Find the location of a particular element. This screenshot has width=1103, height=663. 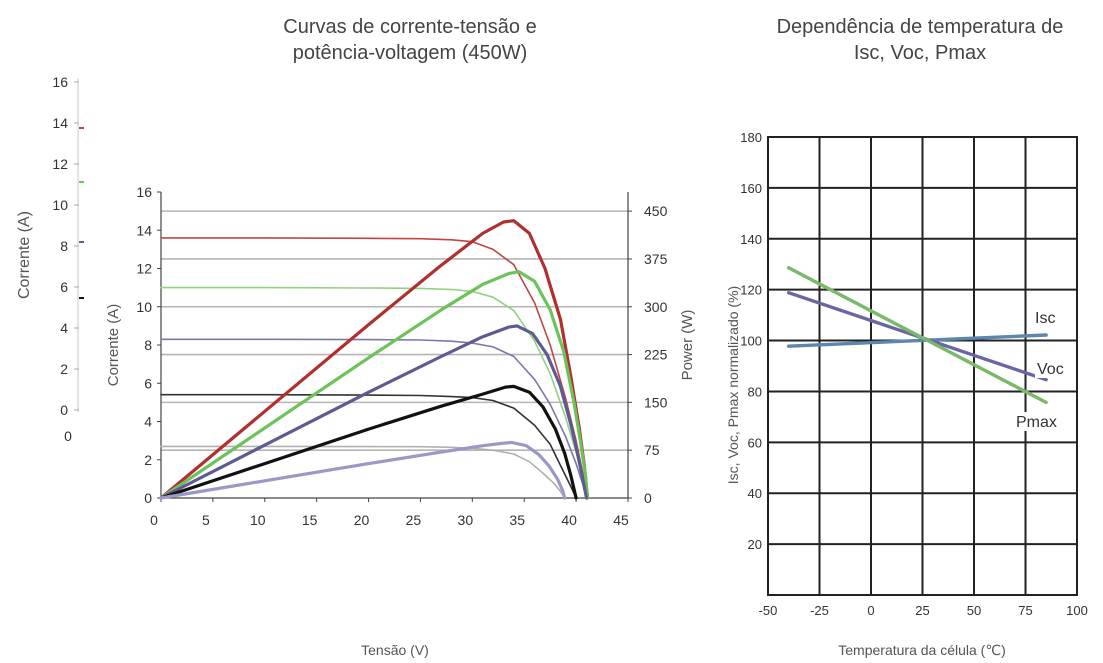

temp-chart-title-line-1: Dependência de temperatura de is located at coordinates (920, 27).